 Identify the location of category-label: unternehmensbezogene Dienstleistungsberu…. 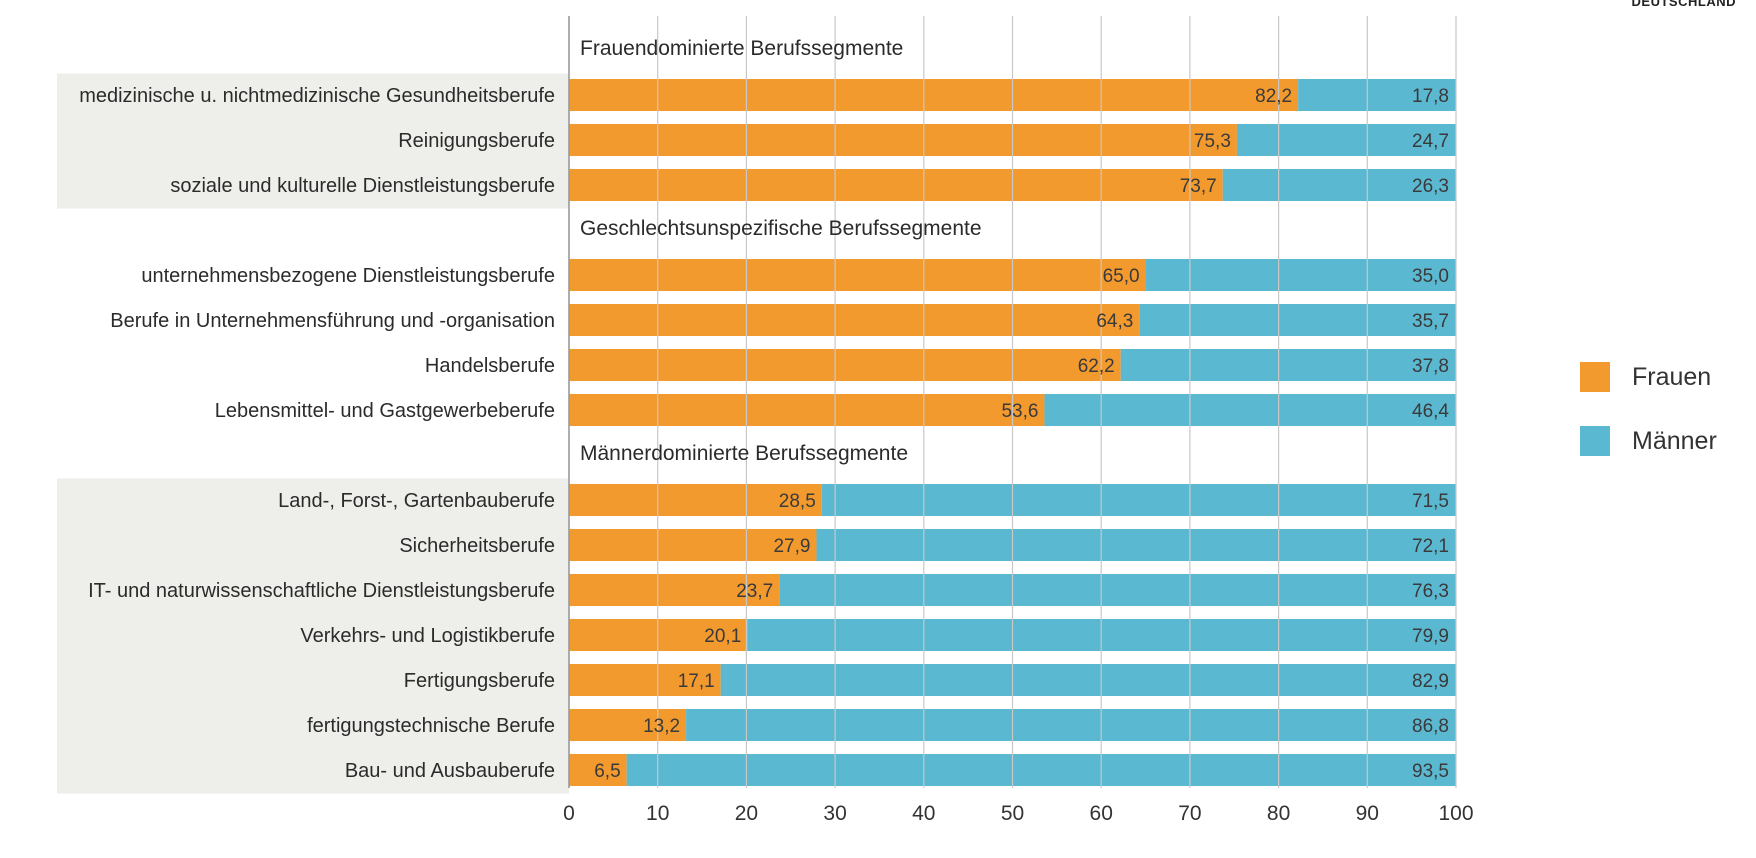
(348, 276).